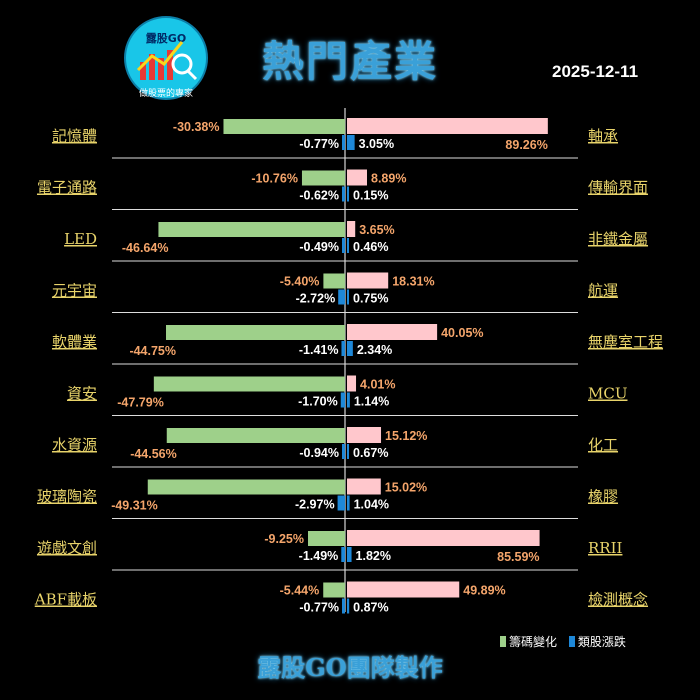 Image resolution: width=700 pixels, height=700 pixels. What do you see at coordinates (618, 188) in the screenshot?
I see `category-label-right: 傳輸界面` at bounding box center [618, 188].